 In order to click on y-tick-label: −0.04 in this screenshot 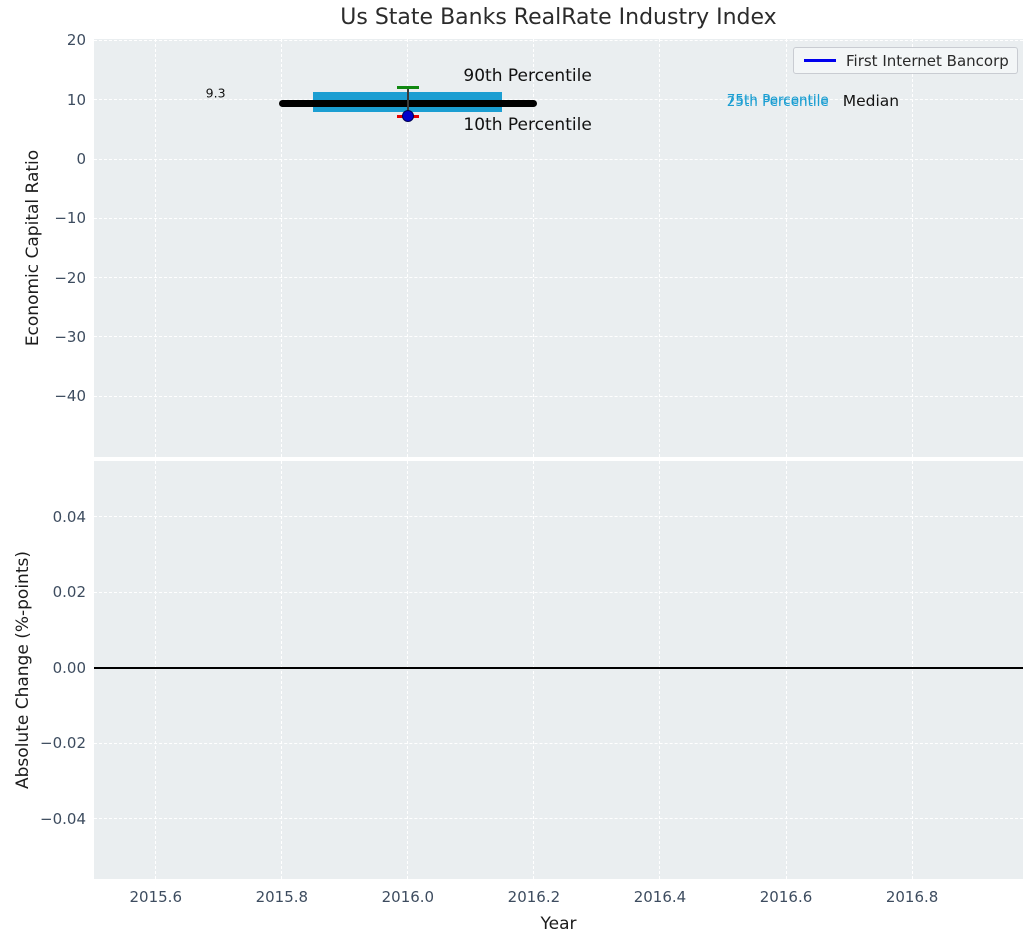, I will do `click(63, 818)`.